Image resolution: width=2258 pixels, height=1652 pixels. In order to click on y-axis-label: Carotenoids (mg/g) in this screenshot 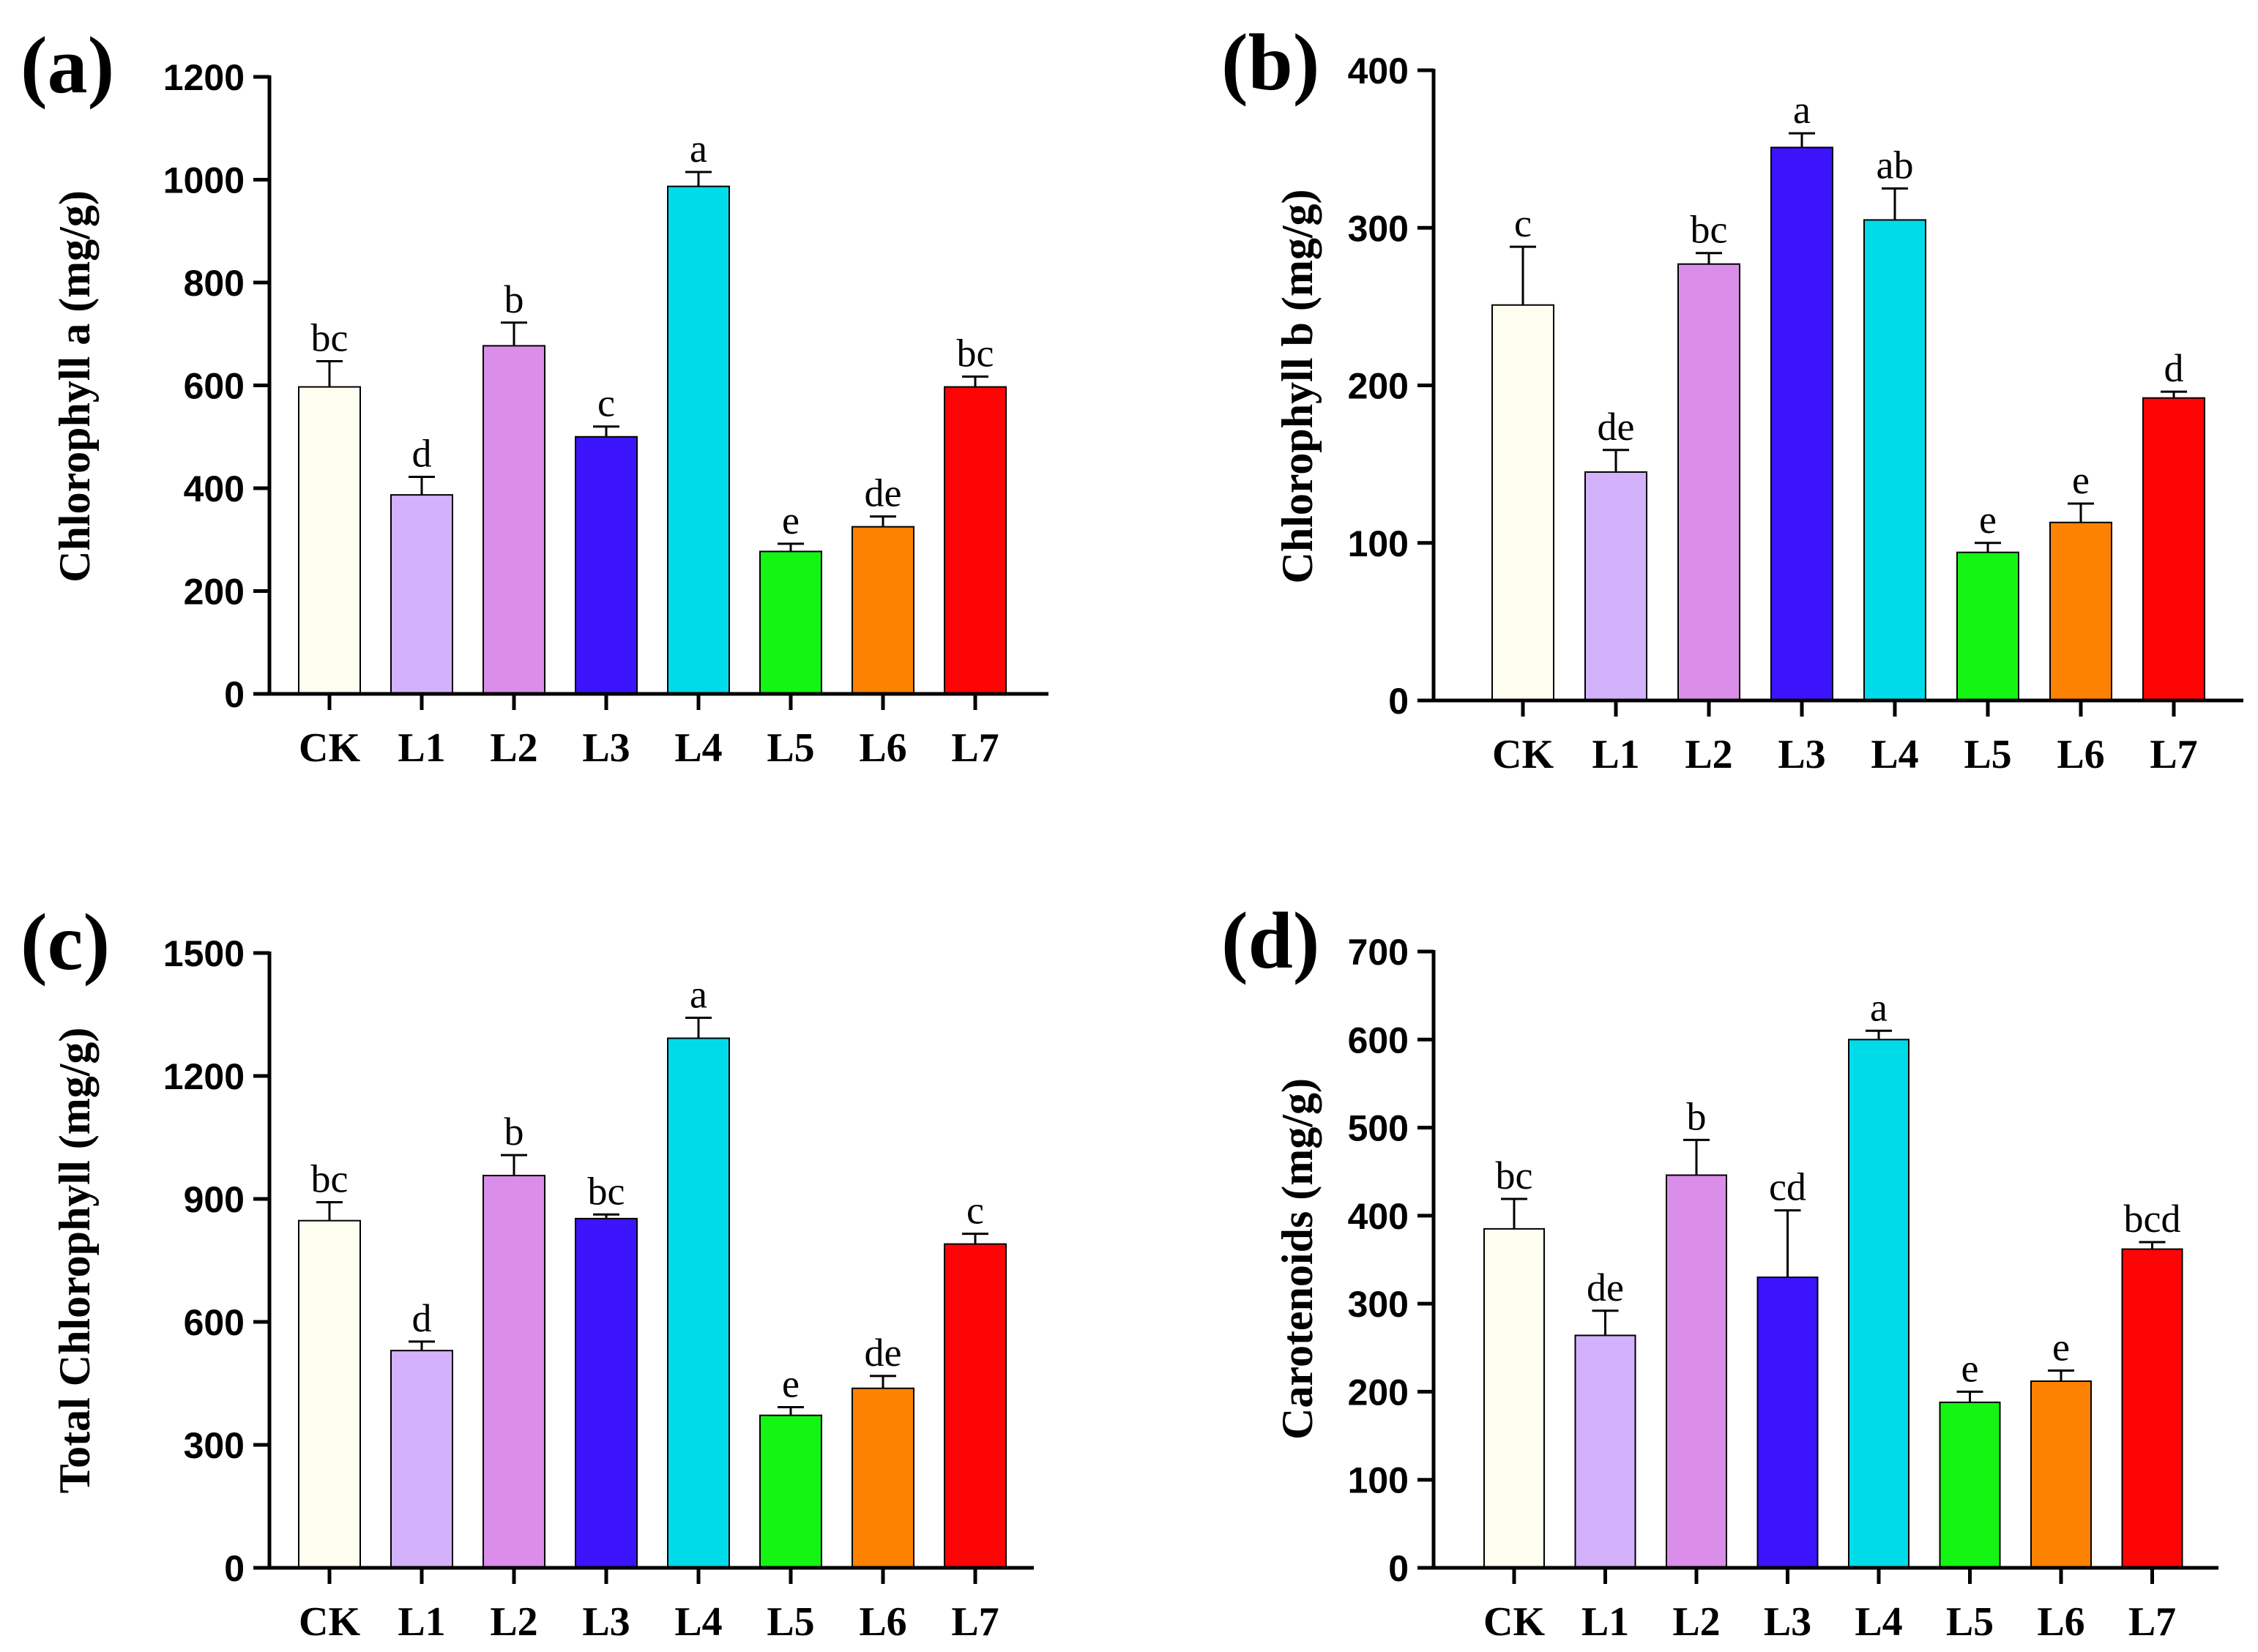, I will do `click(1297, 1259)`.